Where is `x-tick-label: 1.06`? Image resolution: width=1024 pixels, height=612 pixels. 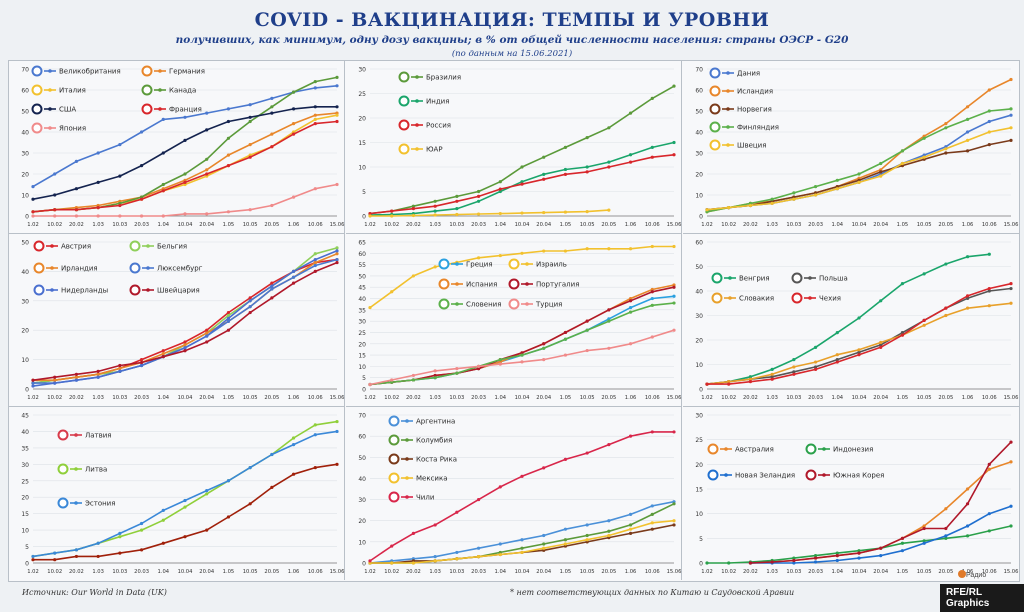 x-tick-label: 1.06 is located at coordinates (968, 225).